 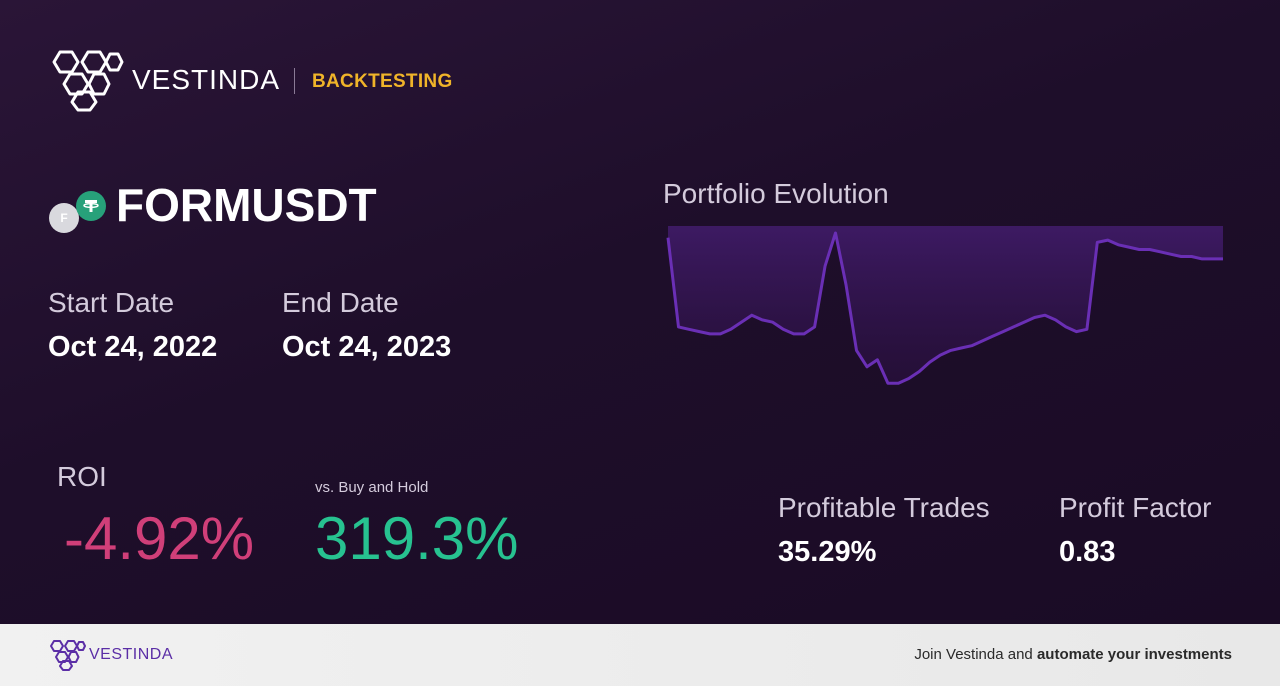 I want to click on brand-name: VESTINDA, so click(x=206, y=79).